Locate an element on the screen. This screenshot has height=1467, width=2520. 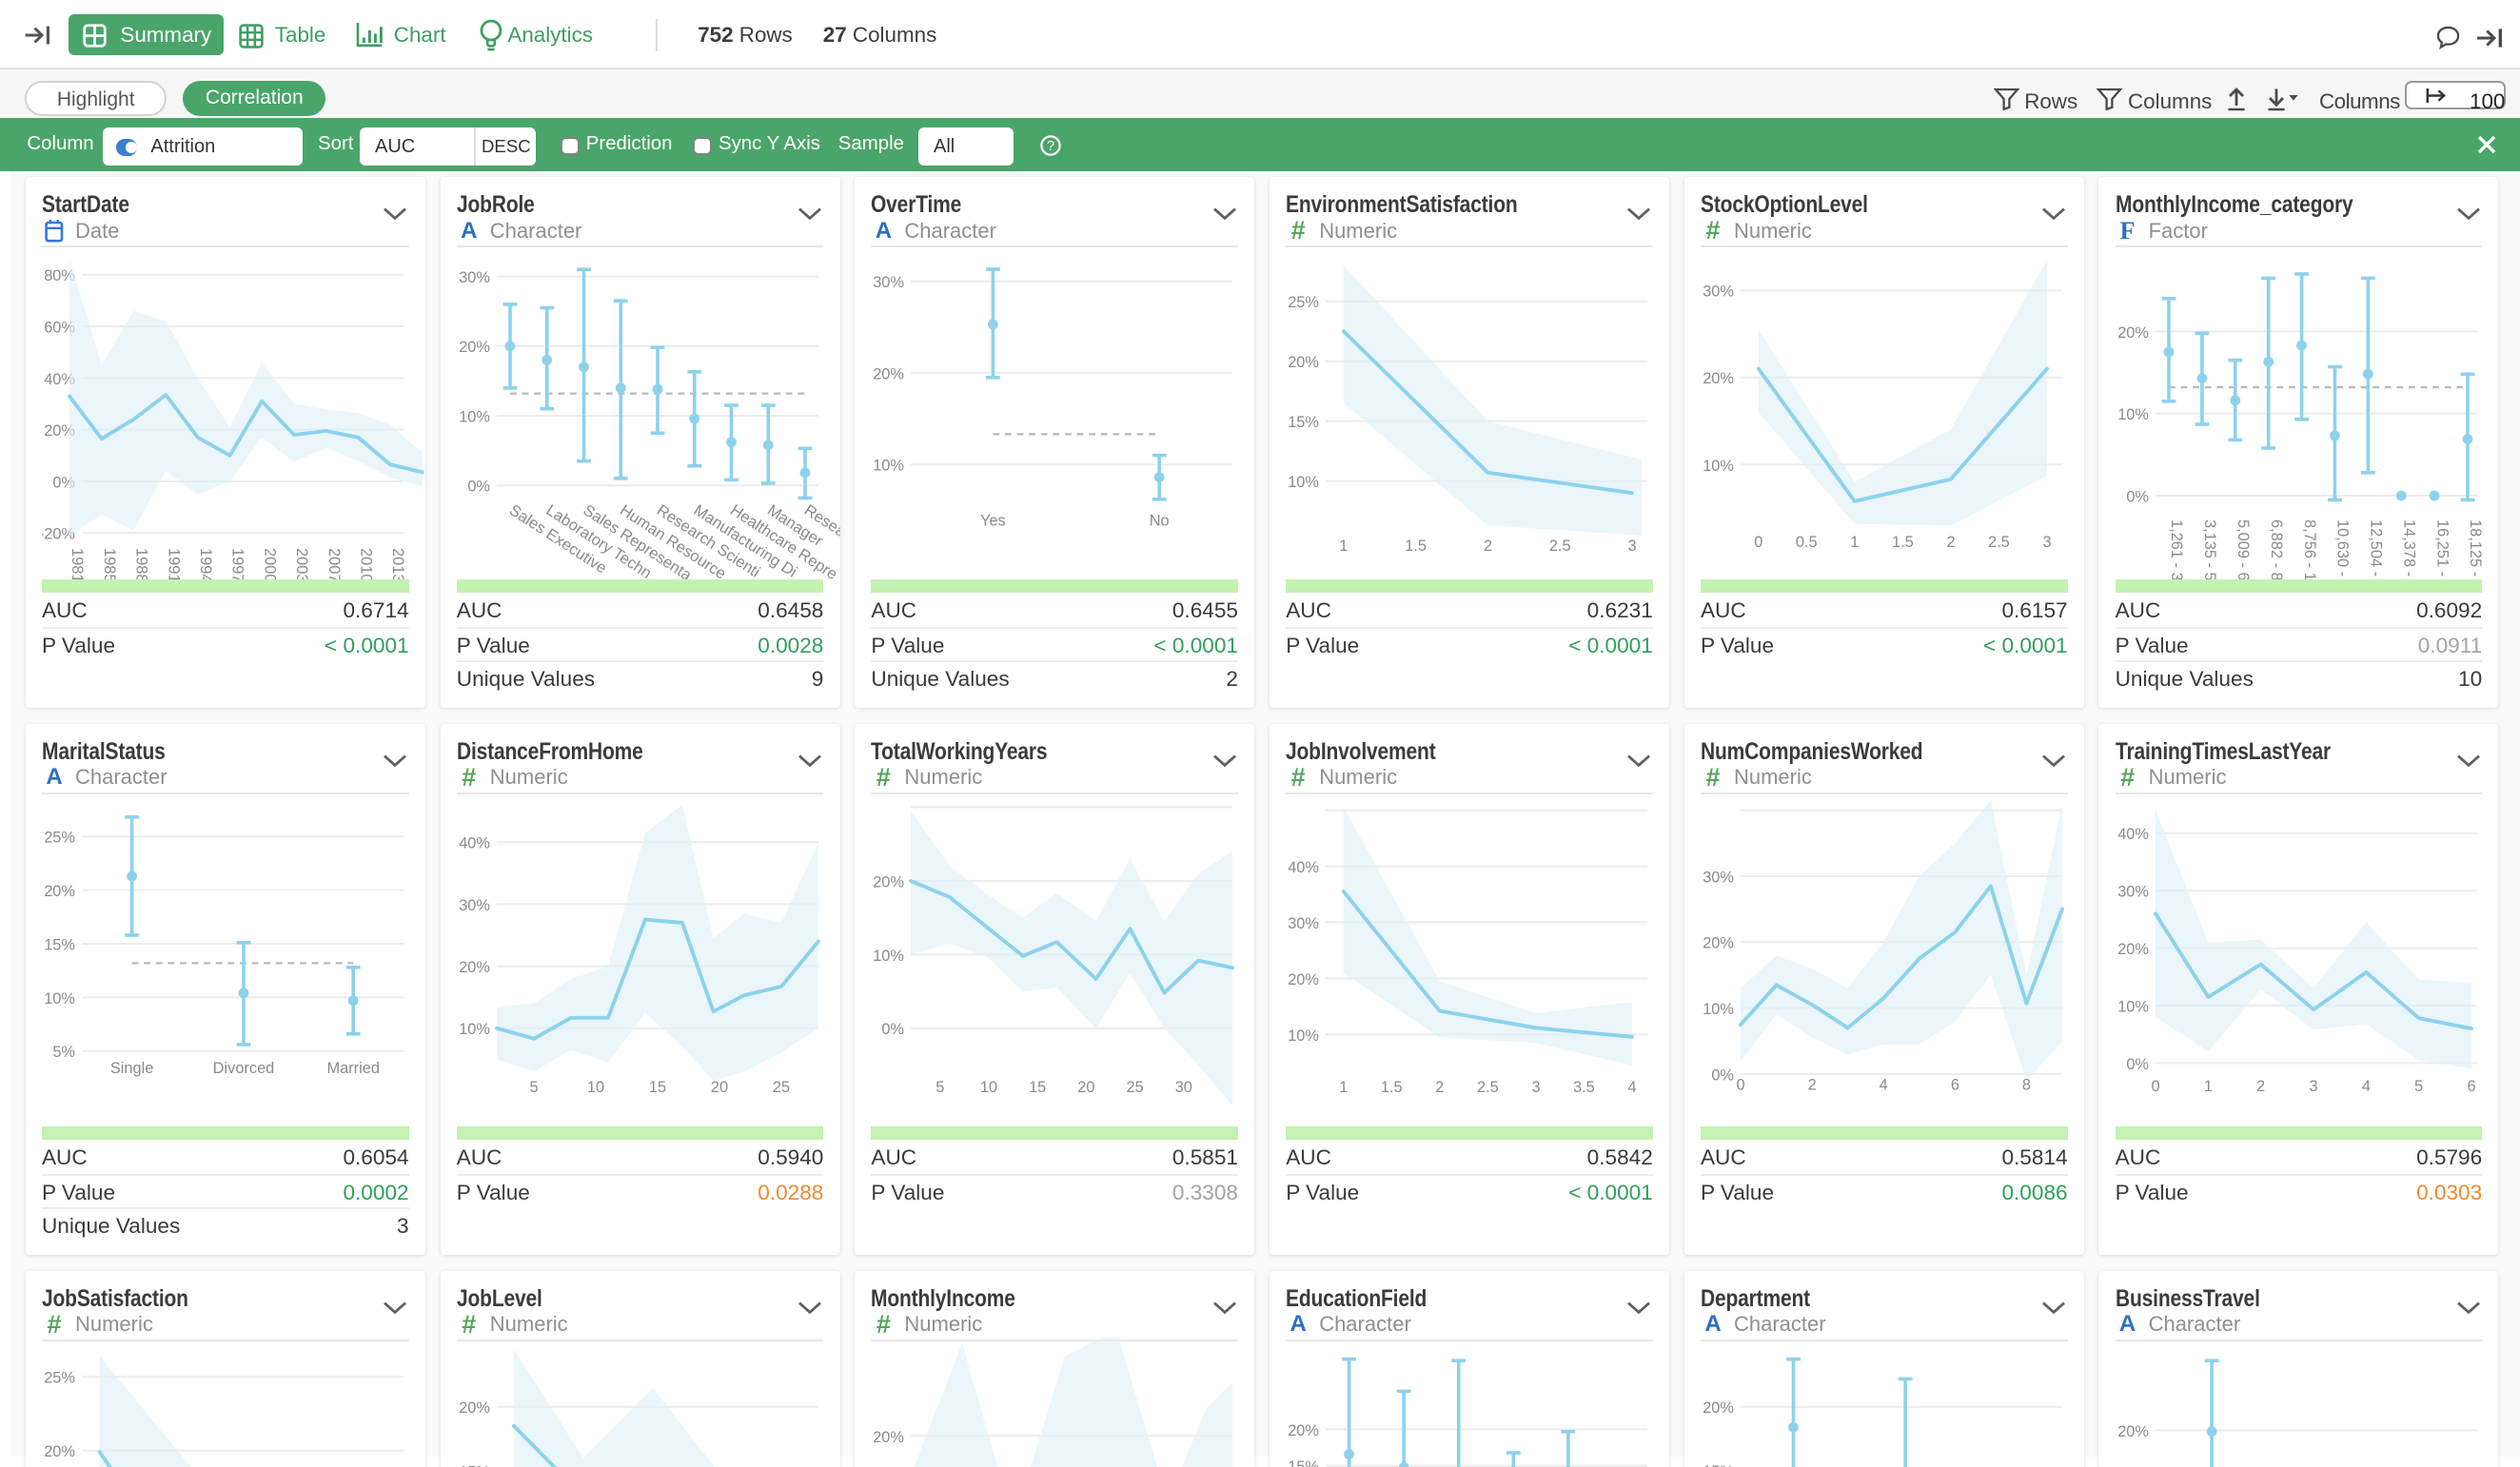
svg-text: 10,630 - is located at coordinates (2342, 548).